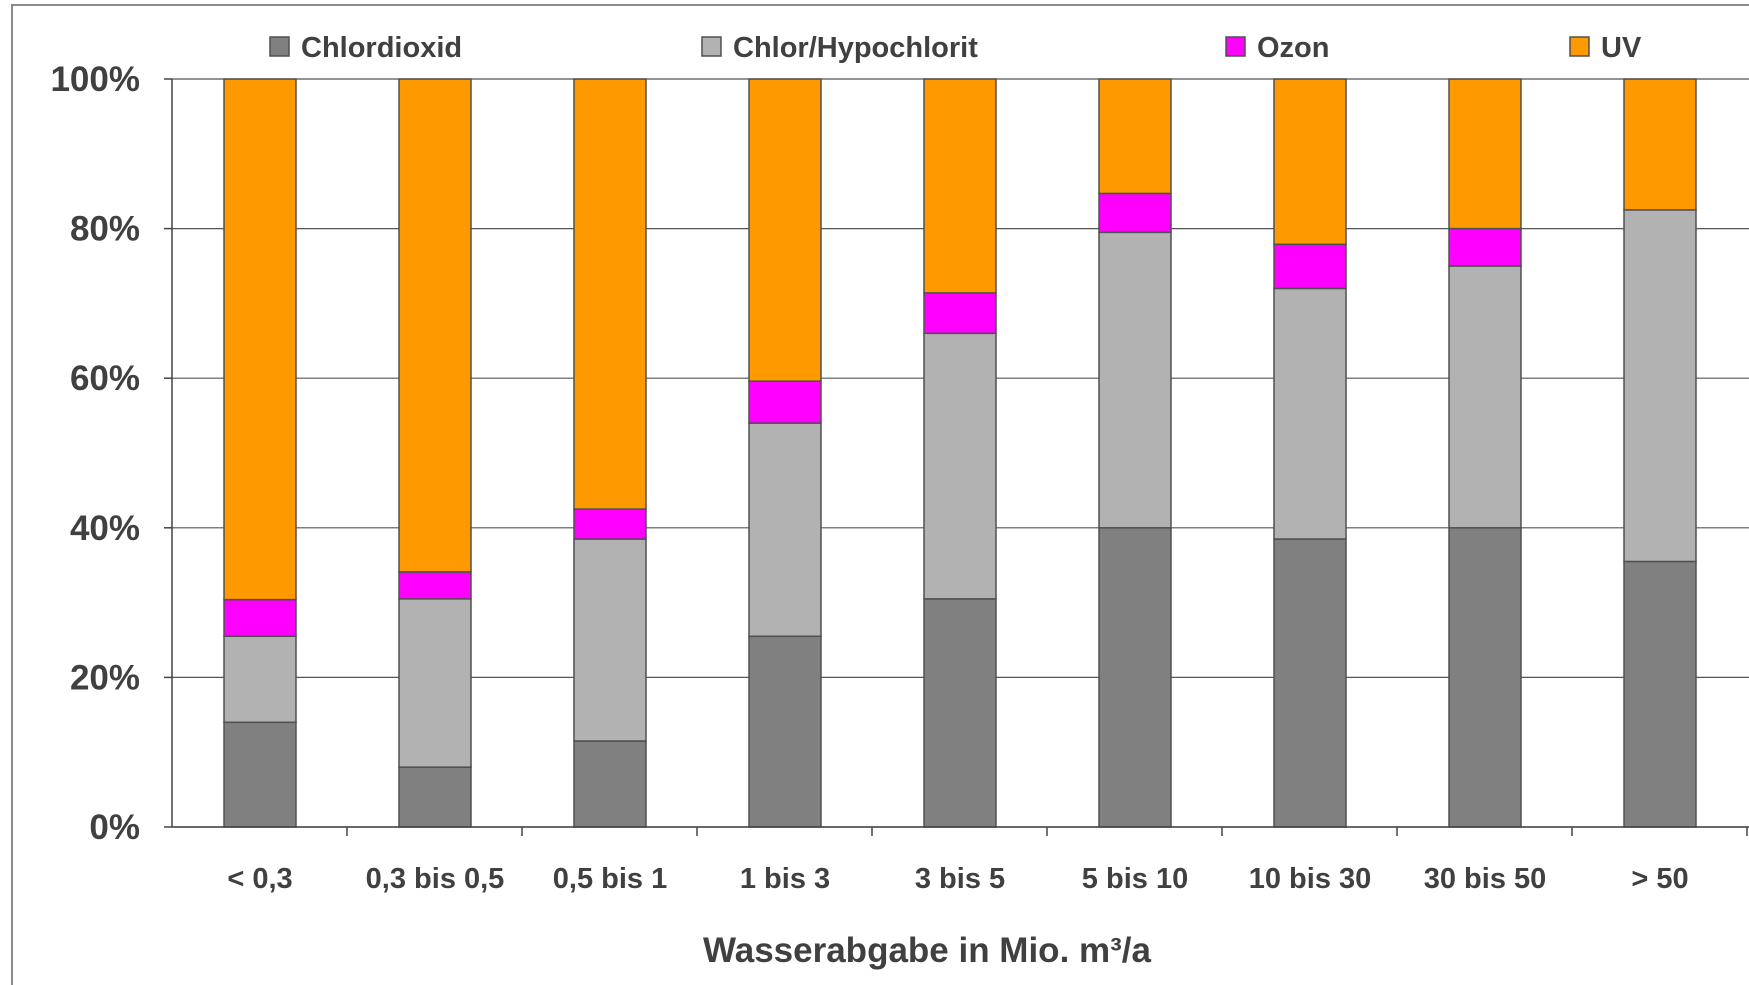 The image size is (1749, 985). Describe the element at coordinates (610, 879) in the screenshot. I see `x-category-label: 0,5 bis 1` at that location.